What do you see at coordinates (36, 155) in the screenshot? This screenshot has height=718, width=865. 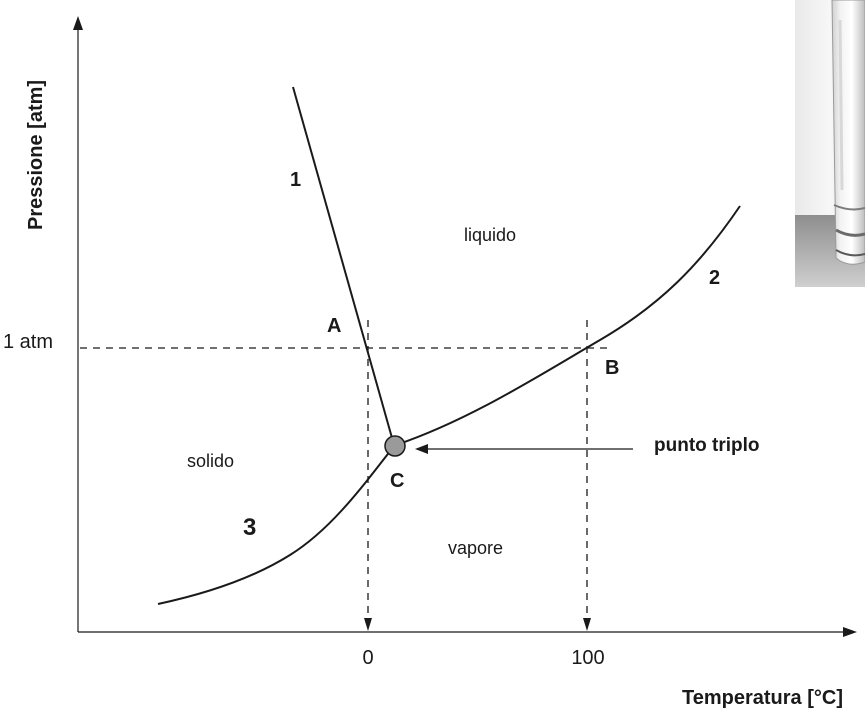 I see `y-axis-title: Pressione [atm]` at bounding box center [36, 155].